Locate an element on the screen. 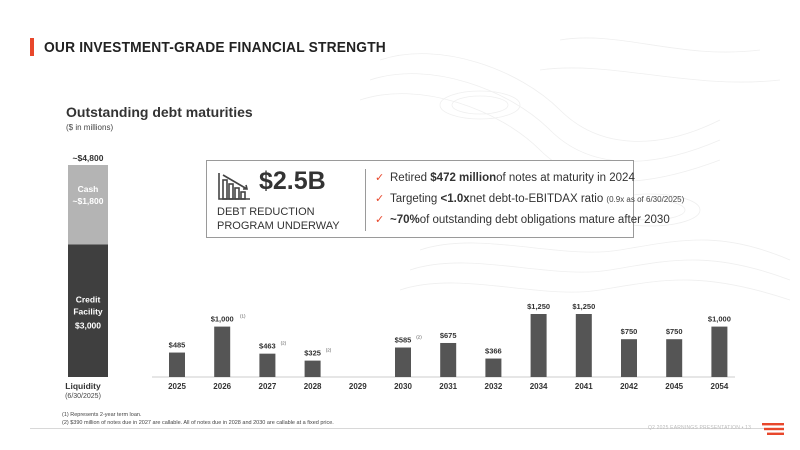 The width and height of the screenshot is (800, 450). bar-value-label: $485 is located at coordinates (177, 345).